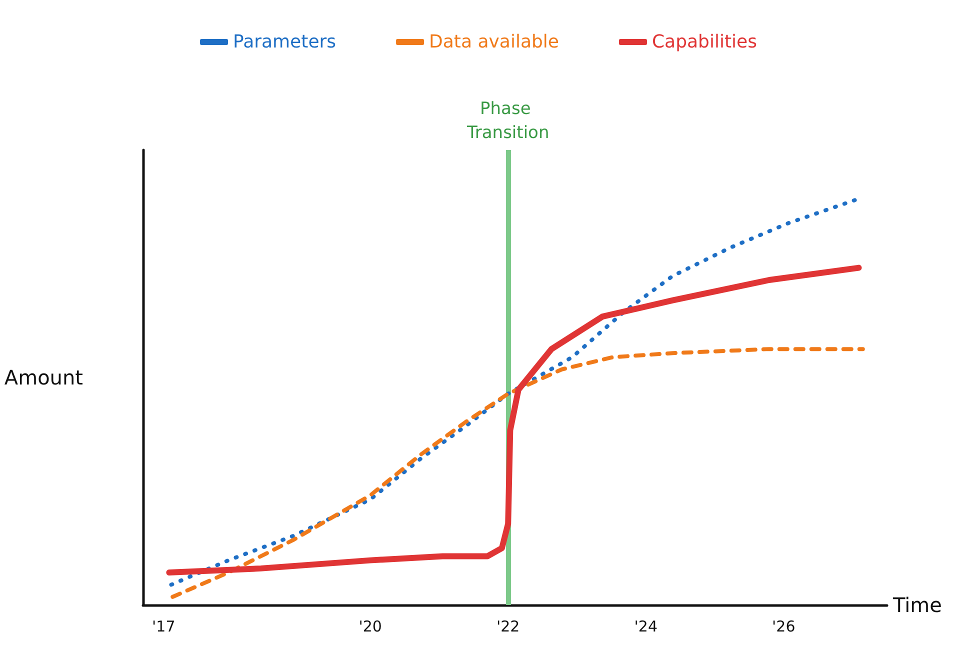 Image resolution: width=957 pixels, height=667 pixels. I want to click on x-tick-label: '24, so click(646, 627).